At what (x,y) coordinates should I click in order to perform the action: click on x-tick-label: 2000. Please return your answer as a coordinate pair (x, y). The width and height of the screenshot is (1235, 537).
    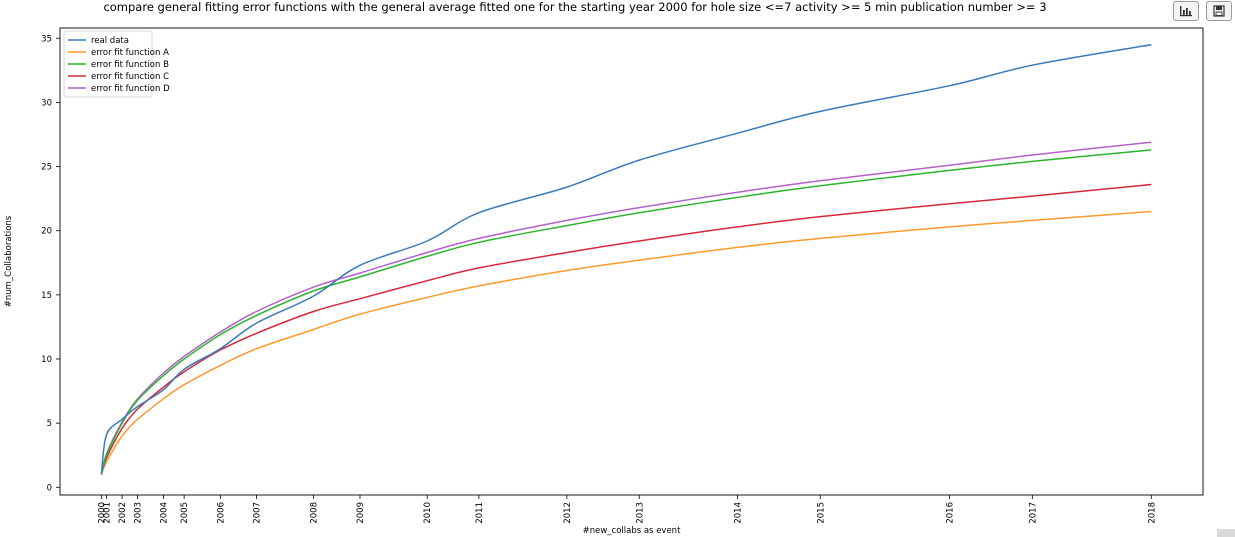
    Looking at the image, I should click on (102, 513).